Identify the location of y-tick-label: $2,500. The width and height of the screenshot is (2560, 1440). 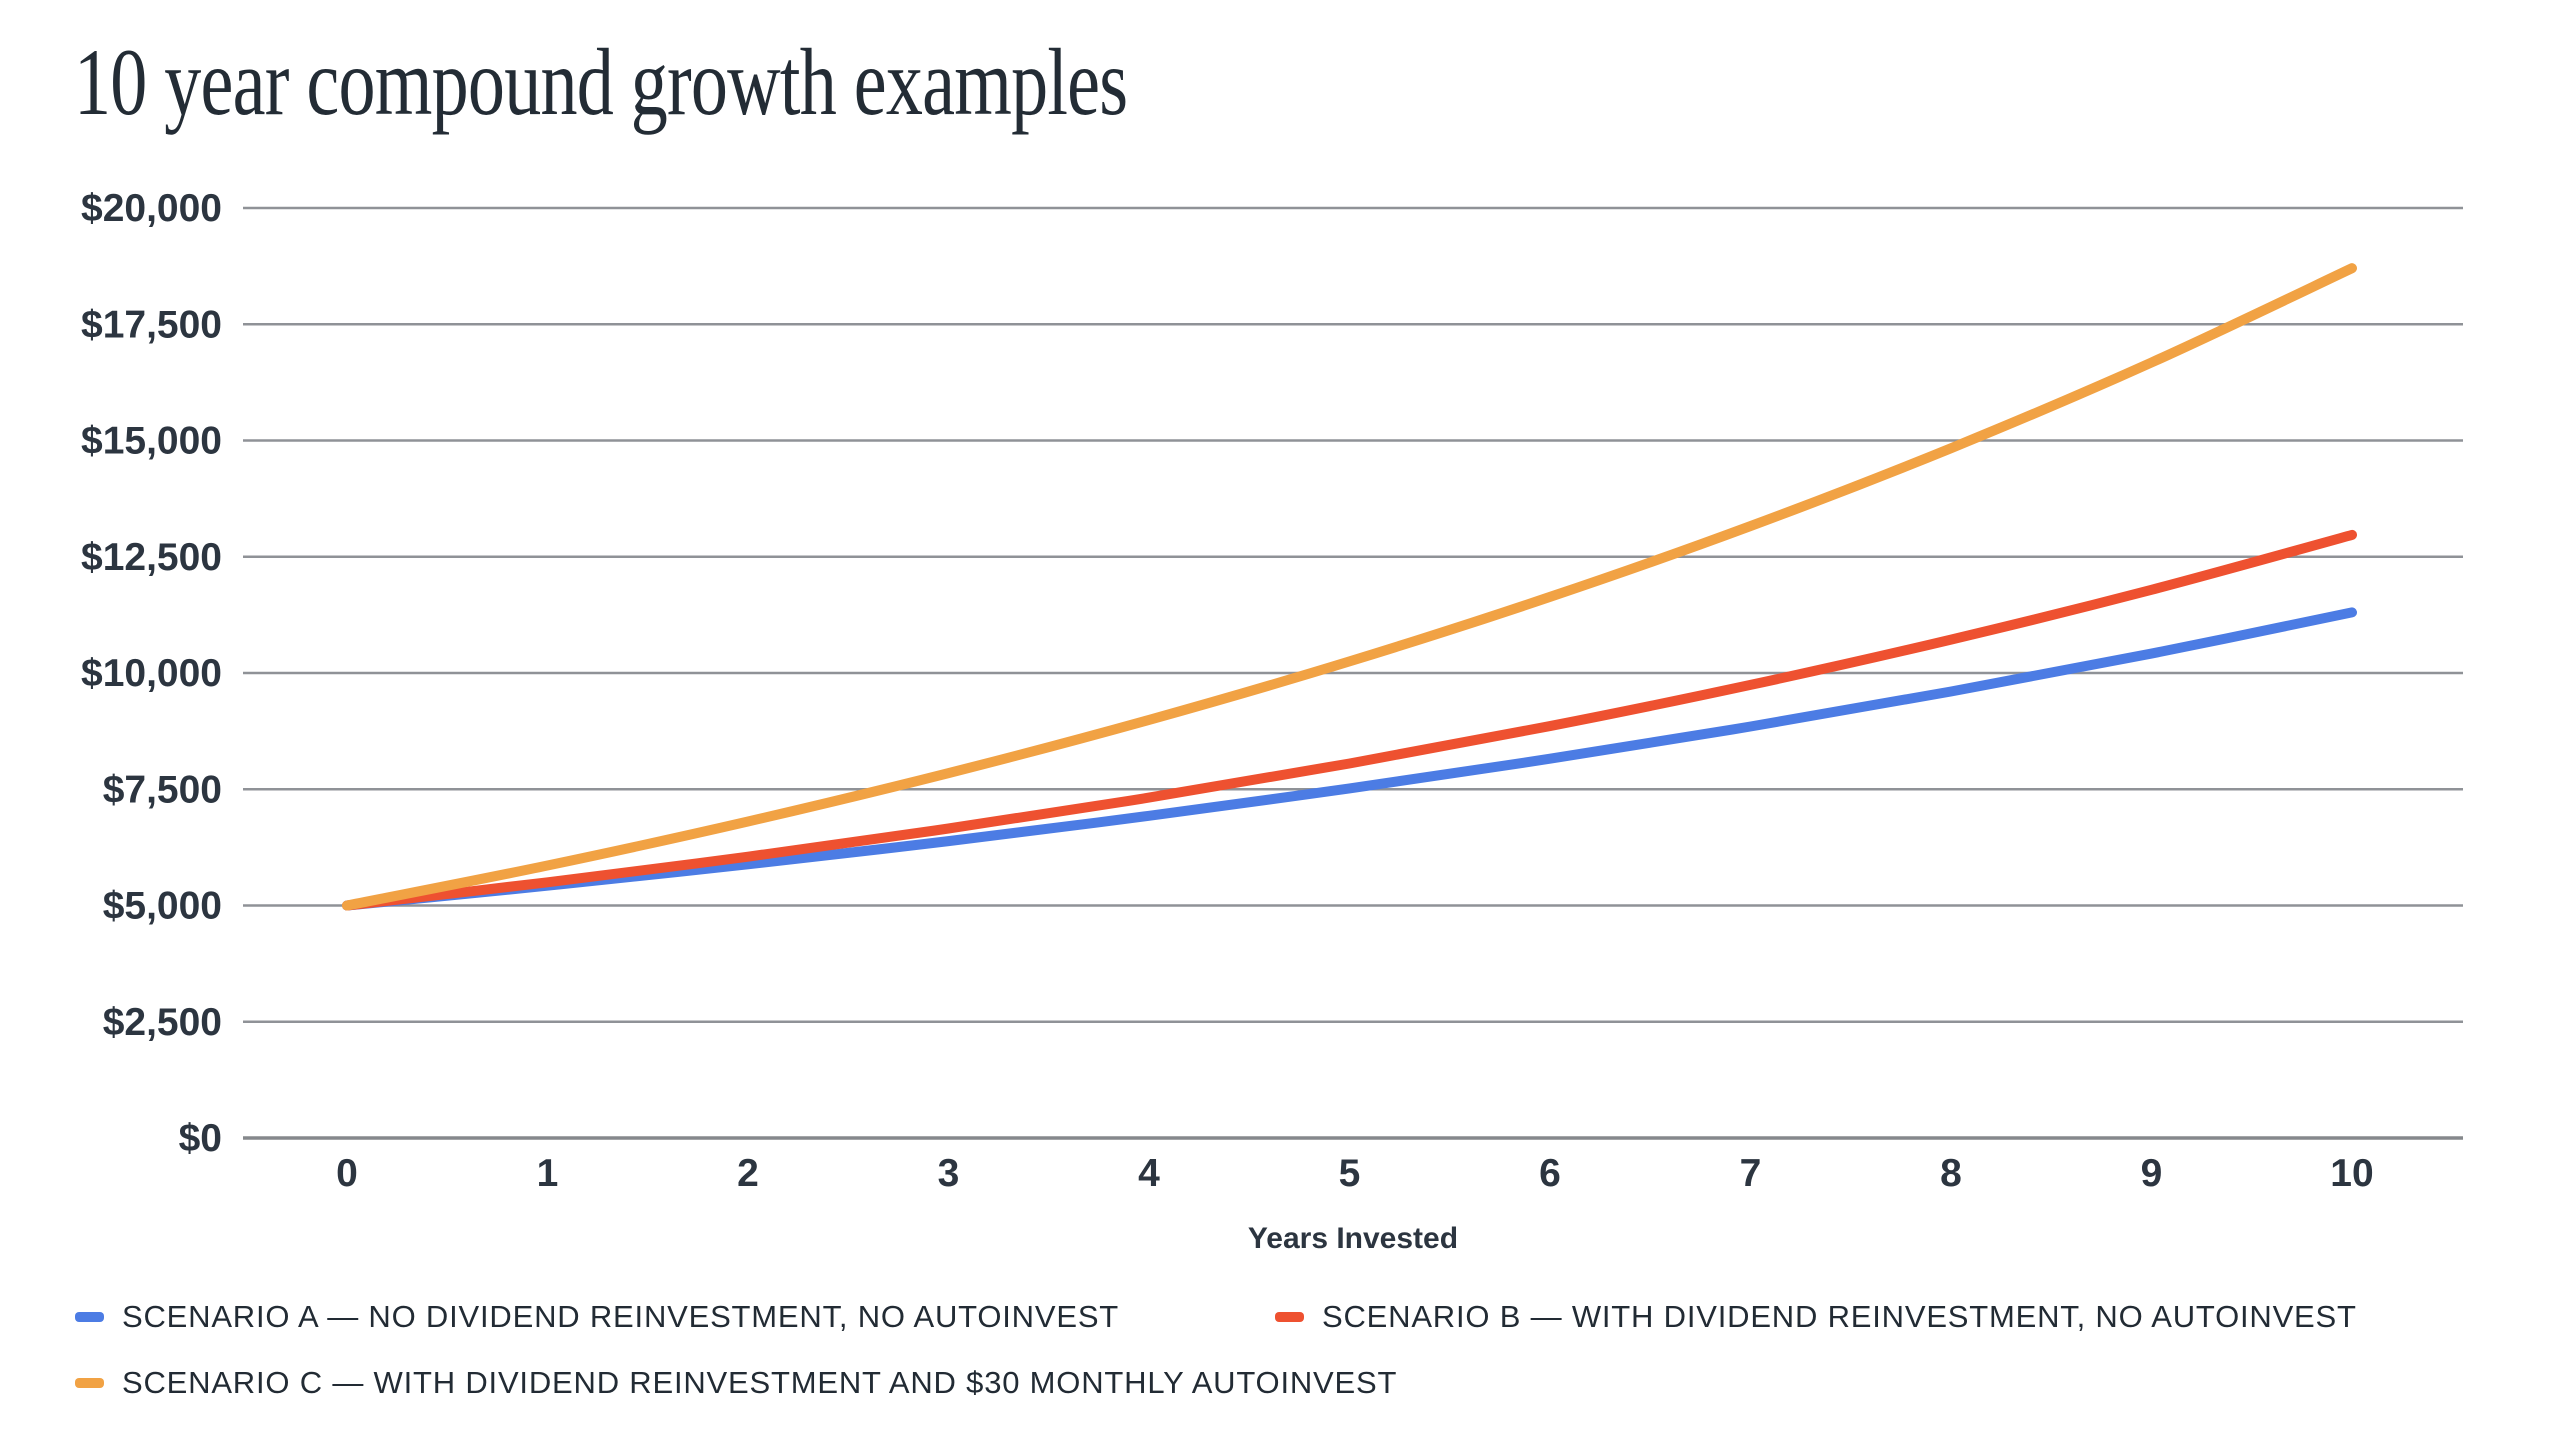
(162, 1022).